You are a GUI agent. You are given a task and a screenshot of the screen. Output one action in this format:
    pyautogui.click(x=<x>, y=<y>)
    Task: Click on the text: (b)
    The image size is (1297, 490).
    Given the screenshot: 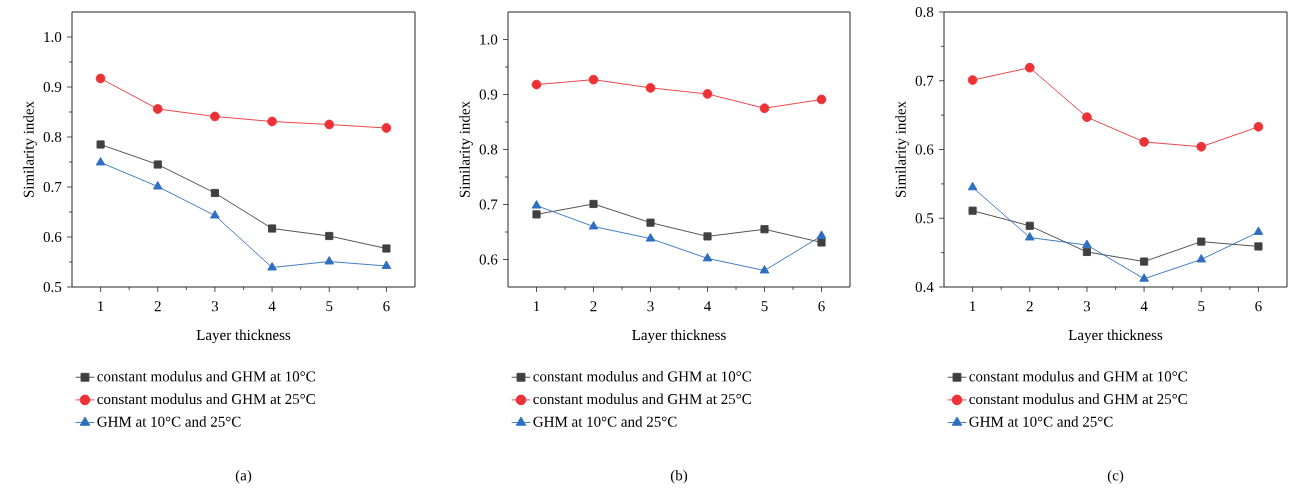 What is the action you would take?
    pyautogui.click(x=679, y=476)
    